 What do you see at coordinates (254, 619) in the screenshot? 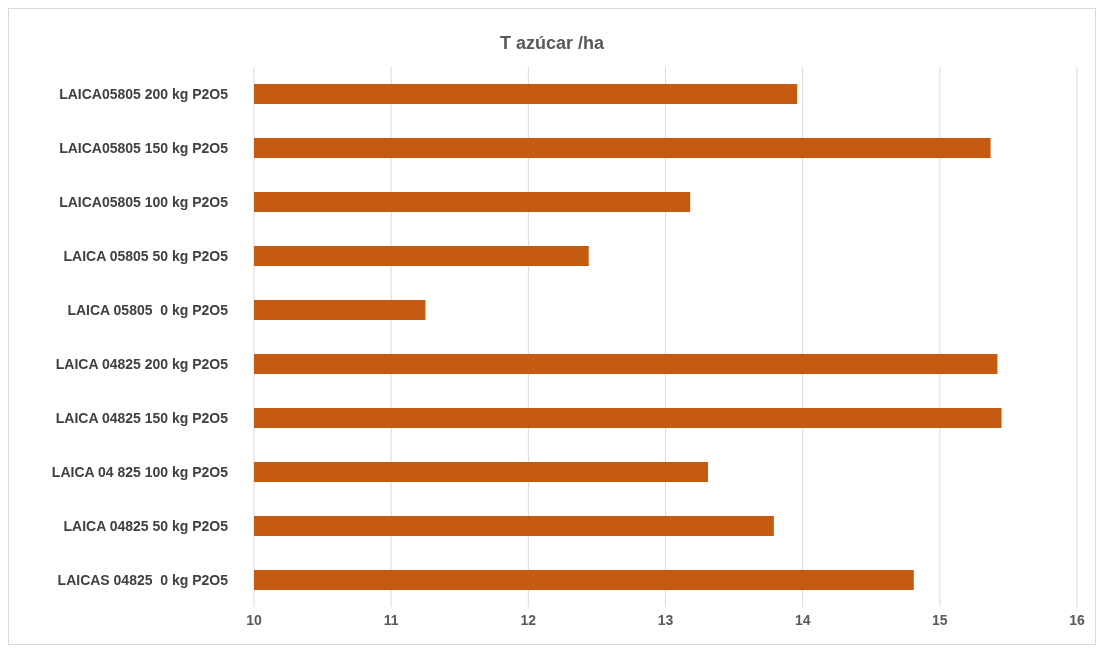
I see `x-tick-label: 10` at bounding box center [254, 619].